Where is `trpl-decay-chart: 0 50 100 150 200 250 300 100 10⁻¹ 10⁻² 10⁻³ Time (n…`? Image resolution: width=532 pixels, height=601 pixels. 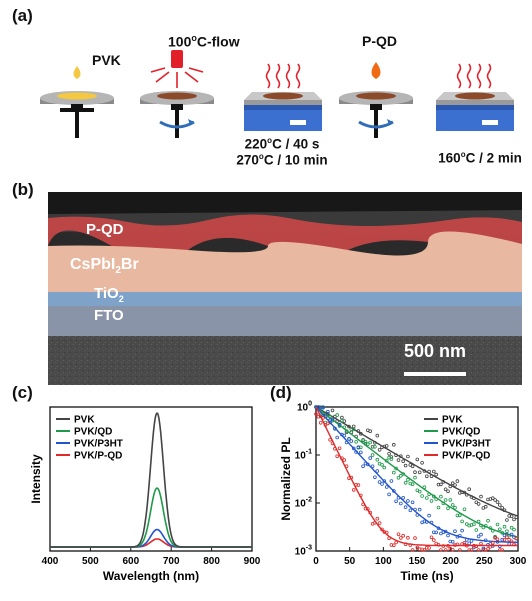
trpl-decay-chart: 0 50 100 150 200 250 300 100 10⁻¹ 10⁻² 10⁻³ Time (n… is located at coordinates (403, 492).